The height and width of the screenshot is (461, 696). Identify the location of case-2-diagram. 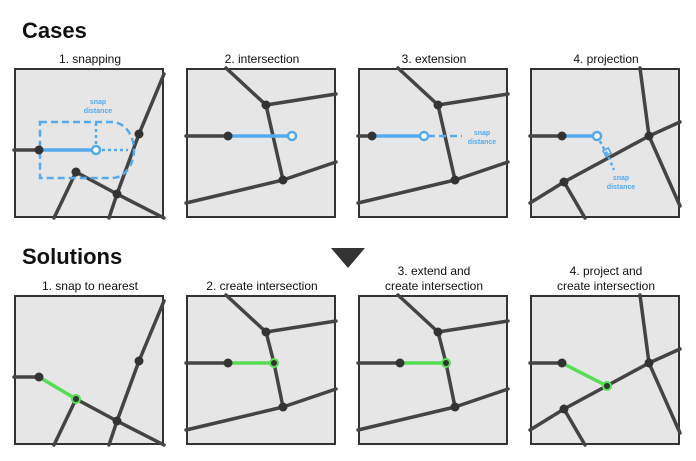
(261, 135).